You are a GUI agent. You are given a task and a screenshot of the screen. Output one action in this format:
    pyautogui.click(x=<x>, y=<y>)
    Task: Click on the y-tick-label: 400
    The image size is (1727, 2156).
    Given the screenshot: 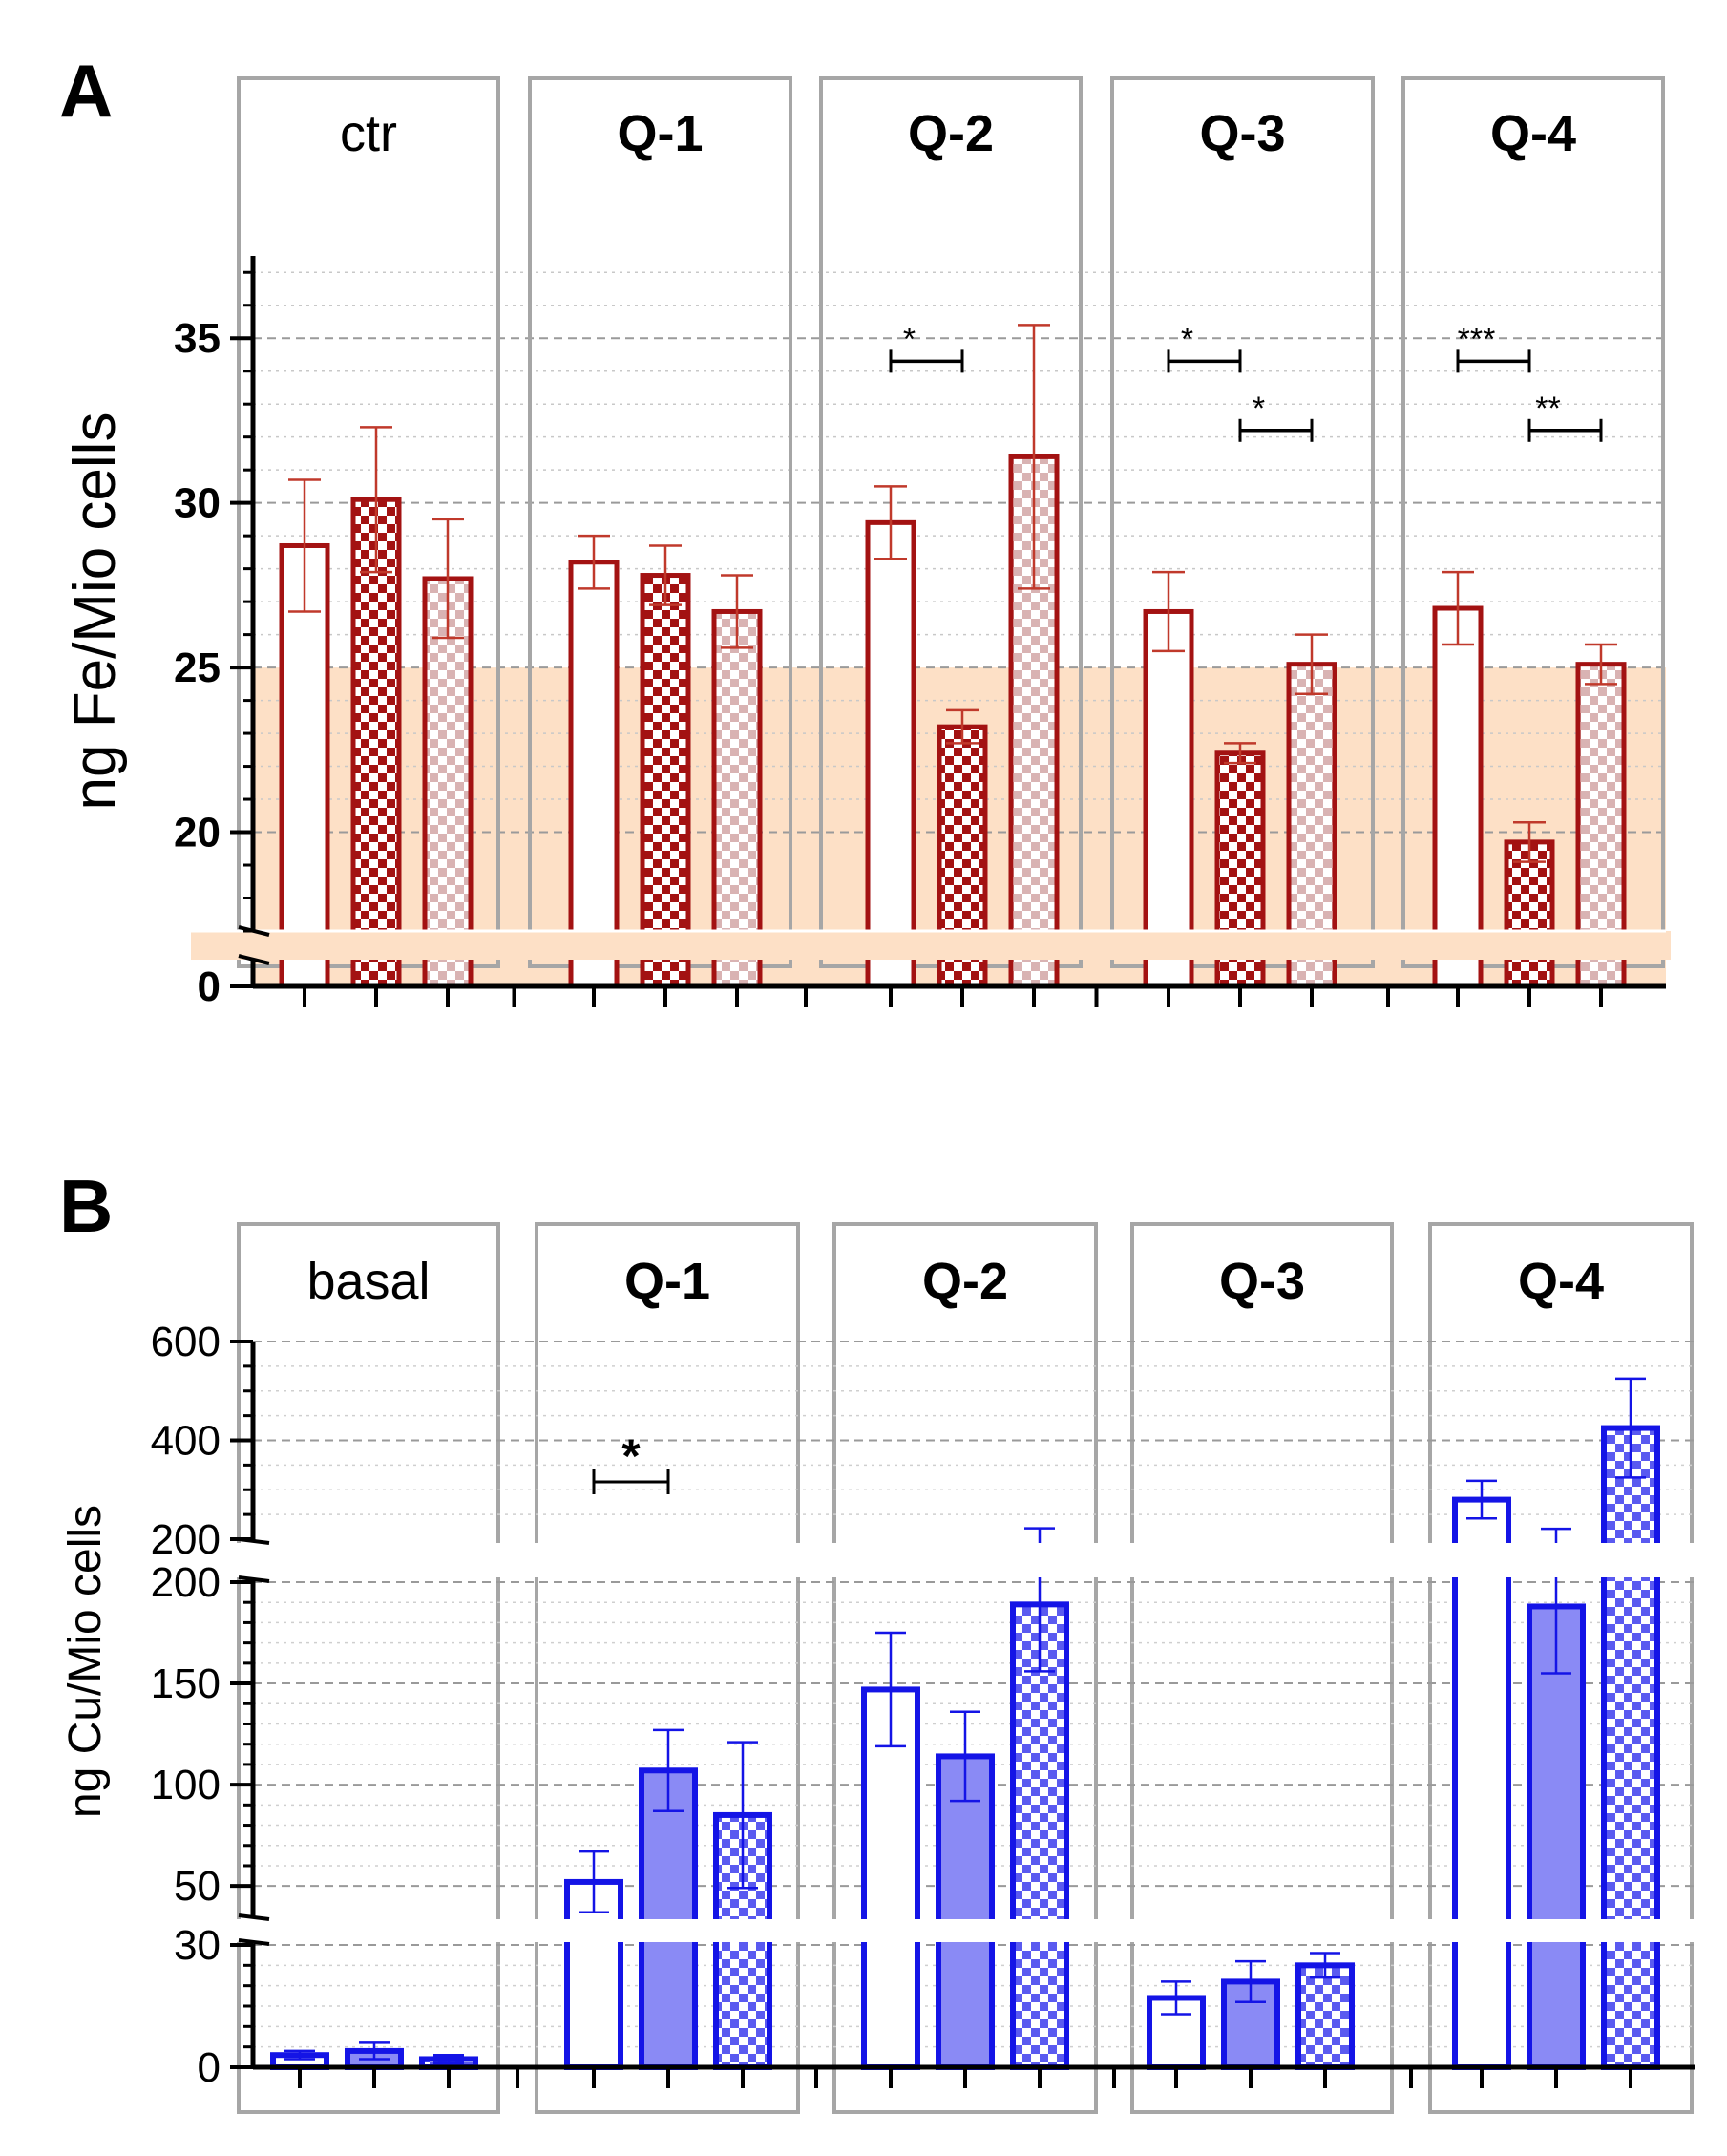 What is the action you would take?
    pyautogui.click(x=186, y=1442)
    